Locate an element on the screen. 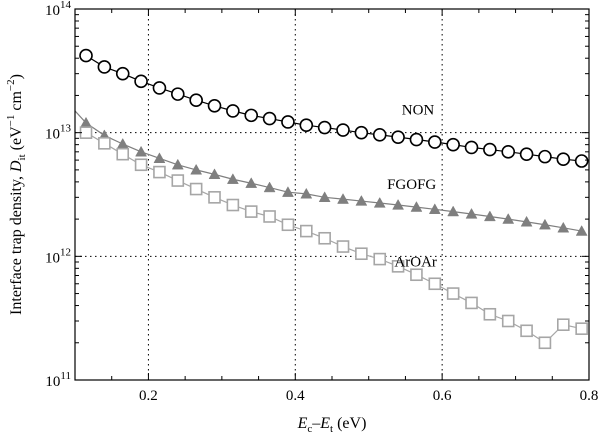  y-tick-label: 1012 is located at coordinates (58, 256).